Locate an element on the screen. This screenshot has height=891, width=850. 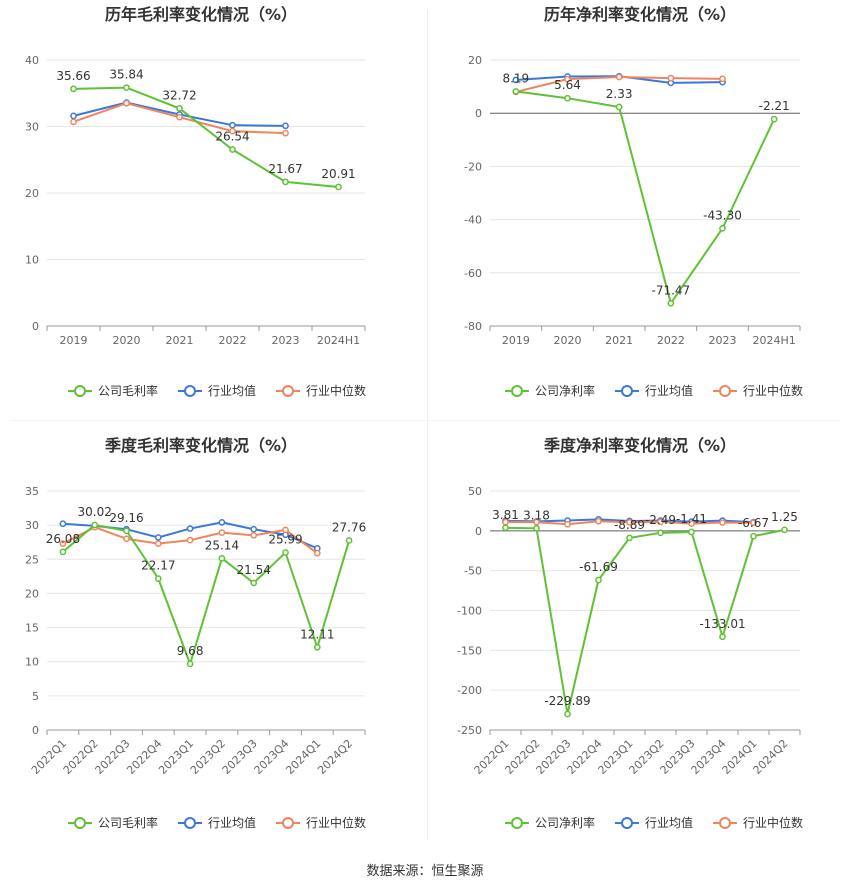
y-tick-label: 10 is located at coordinates (32, 662).